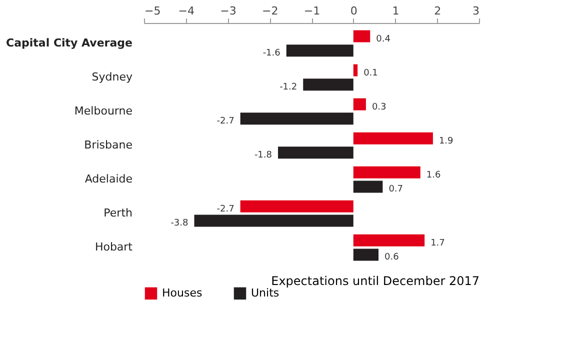 The width and height of the screenshot is (582, 350). What do you see at coordinates (392, 257) in the screenshot?
I see `data-label: 0.6` at bounding box center [392, 257].